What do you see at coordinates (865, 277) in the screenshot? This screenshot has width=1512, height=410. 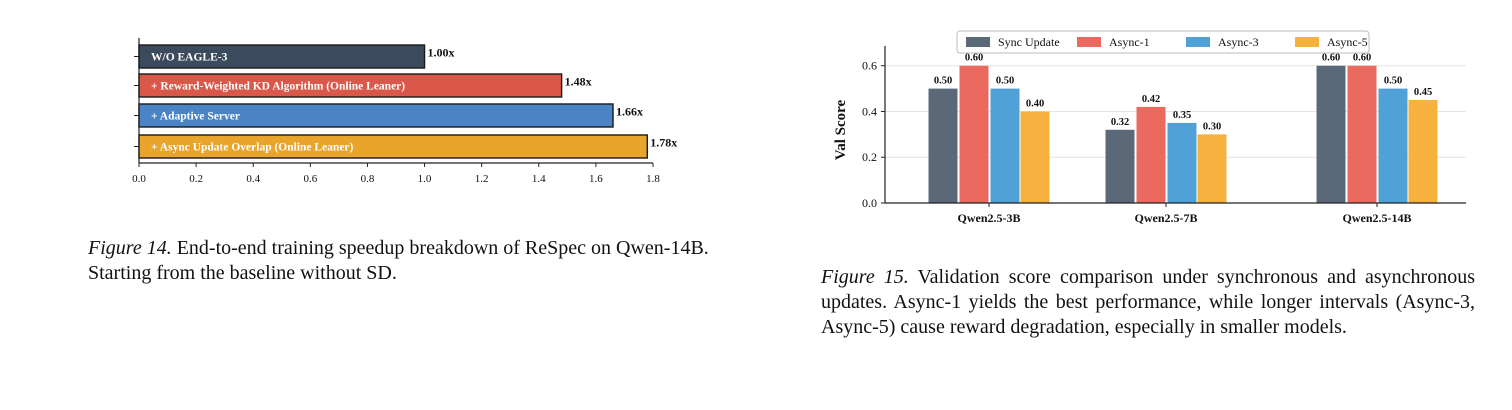 I see `figure-15-label: Figure 15.` at bounding box center [865, 277].